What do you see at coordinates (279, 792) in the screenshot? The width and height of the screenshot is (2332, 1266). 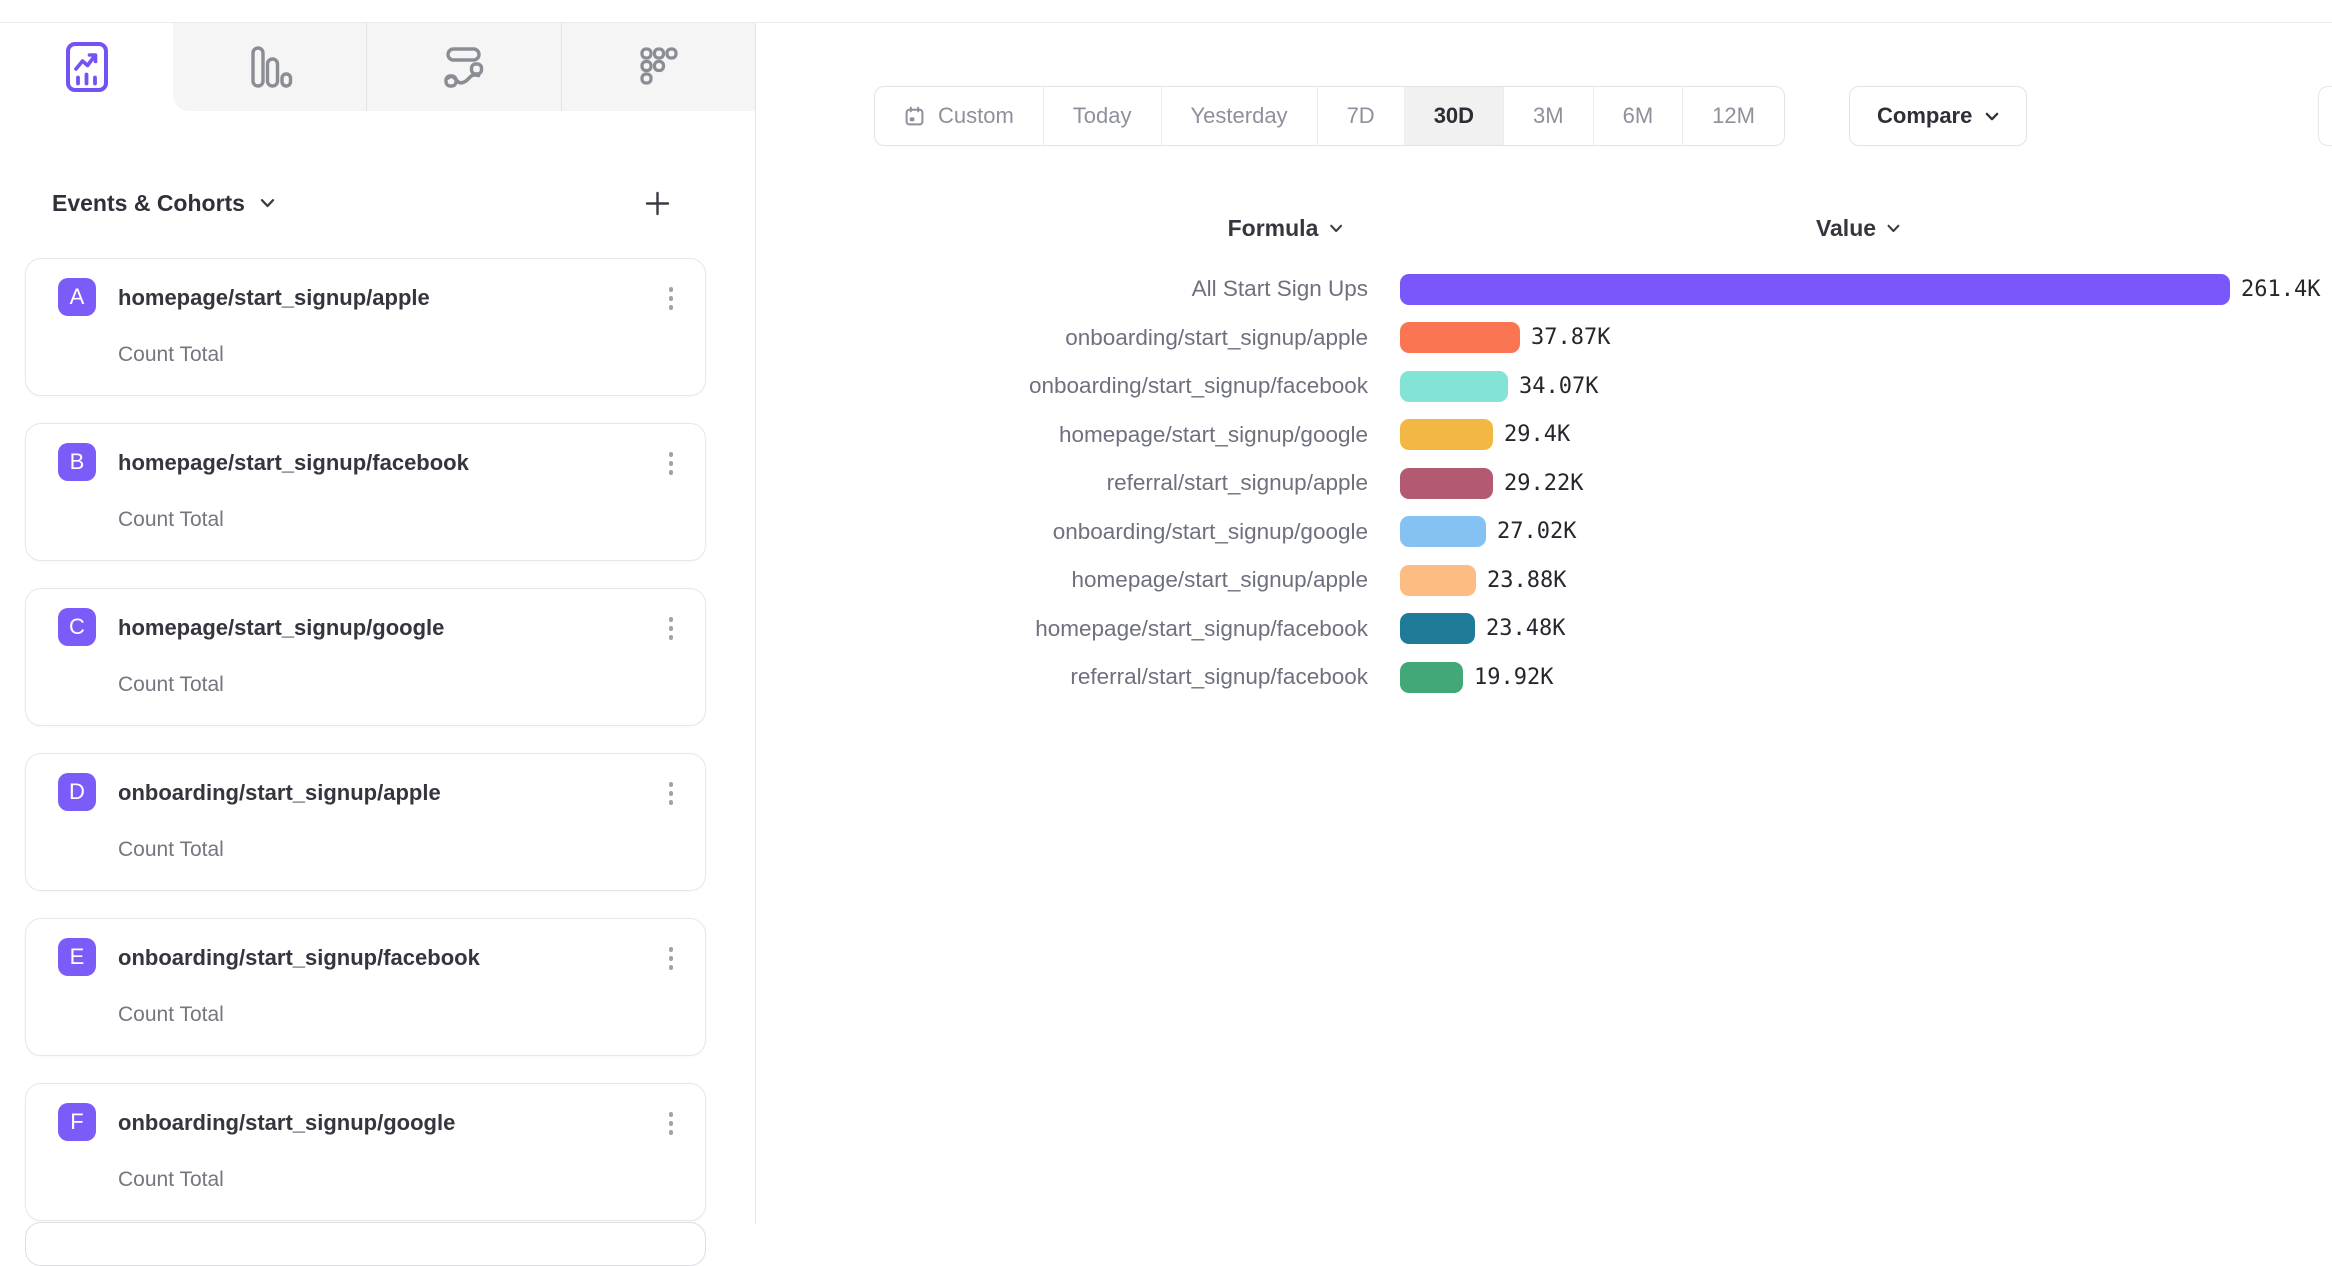 I see `event-name: onboarding/start_signup/apple` at bounding box center [279, 792].